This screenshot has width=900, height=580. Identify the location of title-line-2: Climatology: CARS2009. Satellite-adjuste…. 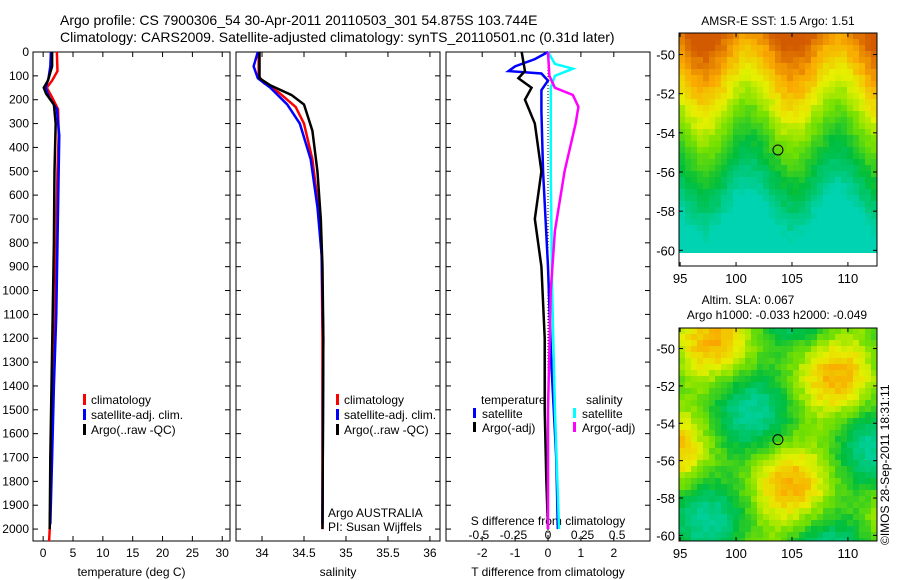
(337, 37).